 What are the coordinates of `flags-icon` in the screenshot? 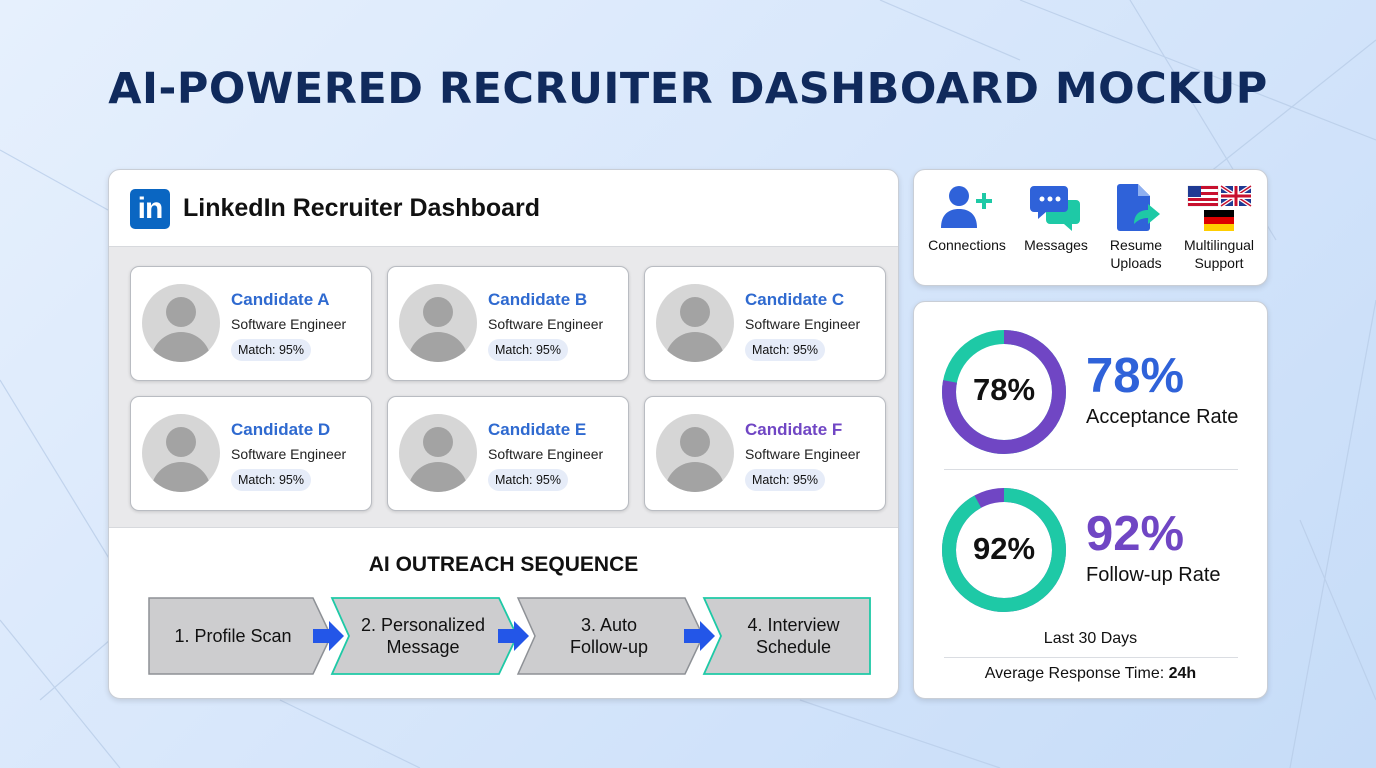 It's located at (1219, 207).